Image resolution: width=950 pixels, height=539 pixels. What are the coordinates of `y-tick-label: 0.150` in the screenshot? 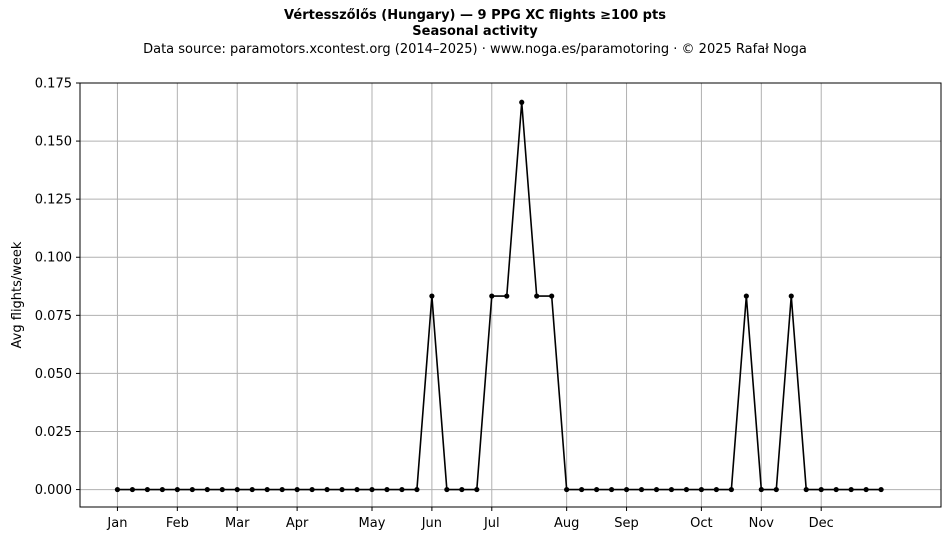 It's located at (53, 142).